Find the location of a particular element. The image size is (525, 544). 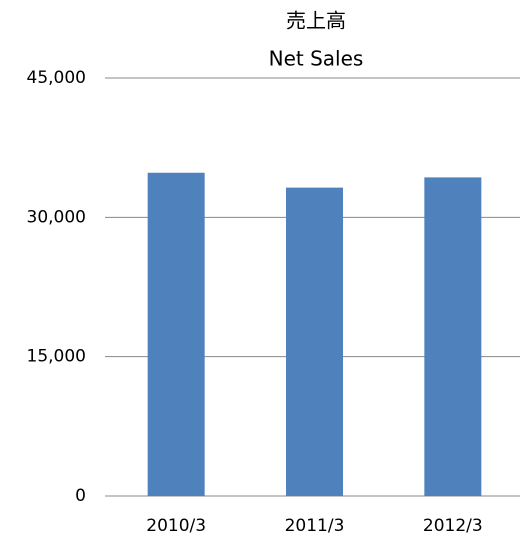

x-tick-label: 2011/3 is located at coordinates (315, 526).